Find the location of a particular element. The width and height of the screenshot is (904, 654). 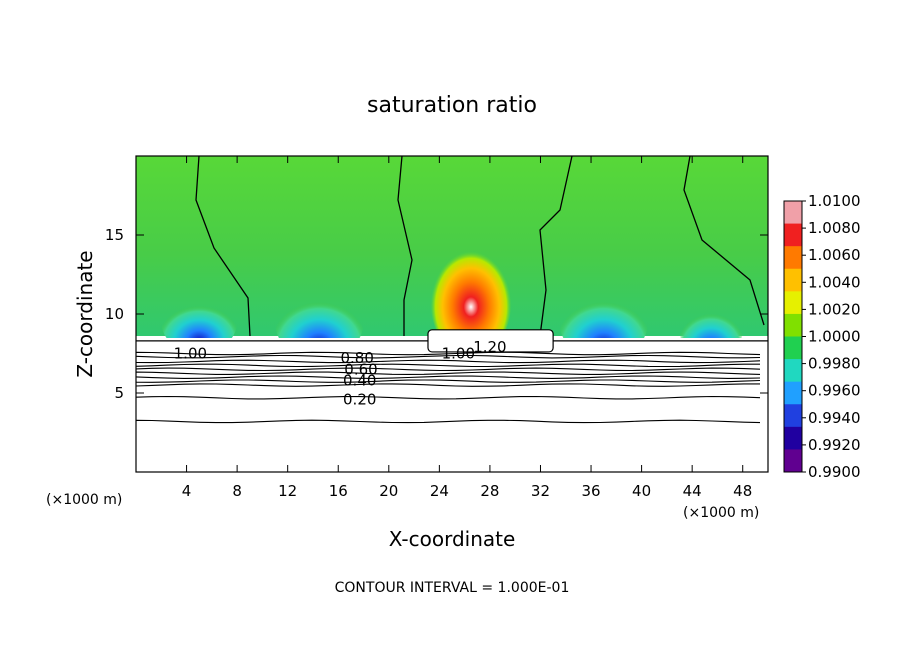

x-unit-label-right: (×1000 m) is located at coordinates (721, 513).